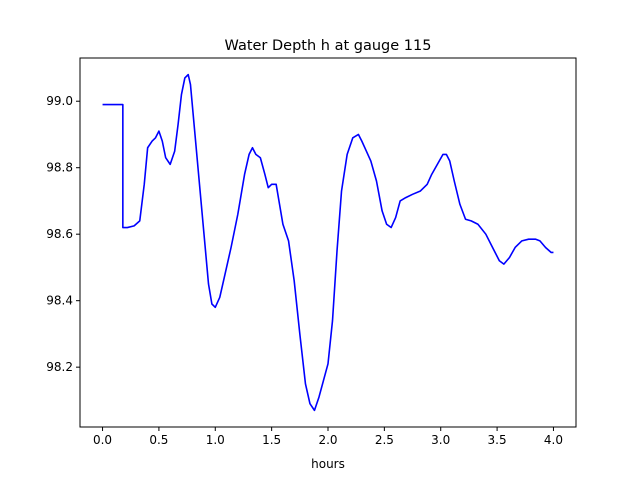  Describe the element at coordinates (328, 46) in the screenshot. I see `chart-title: Water Depth h at gauge 115` at that location.